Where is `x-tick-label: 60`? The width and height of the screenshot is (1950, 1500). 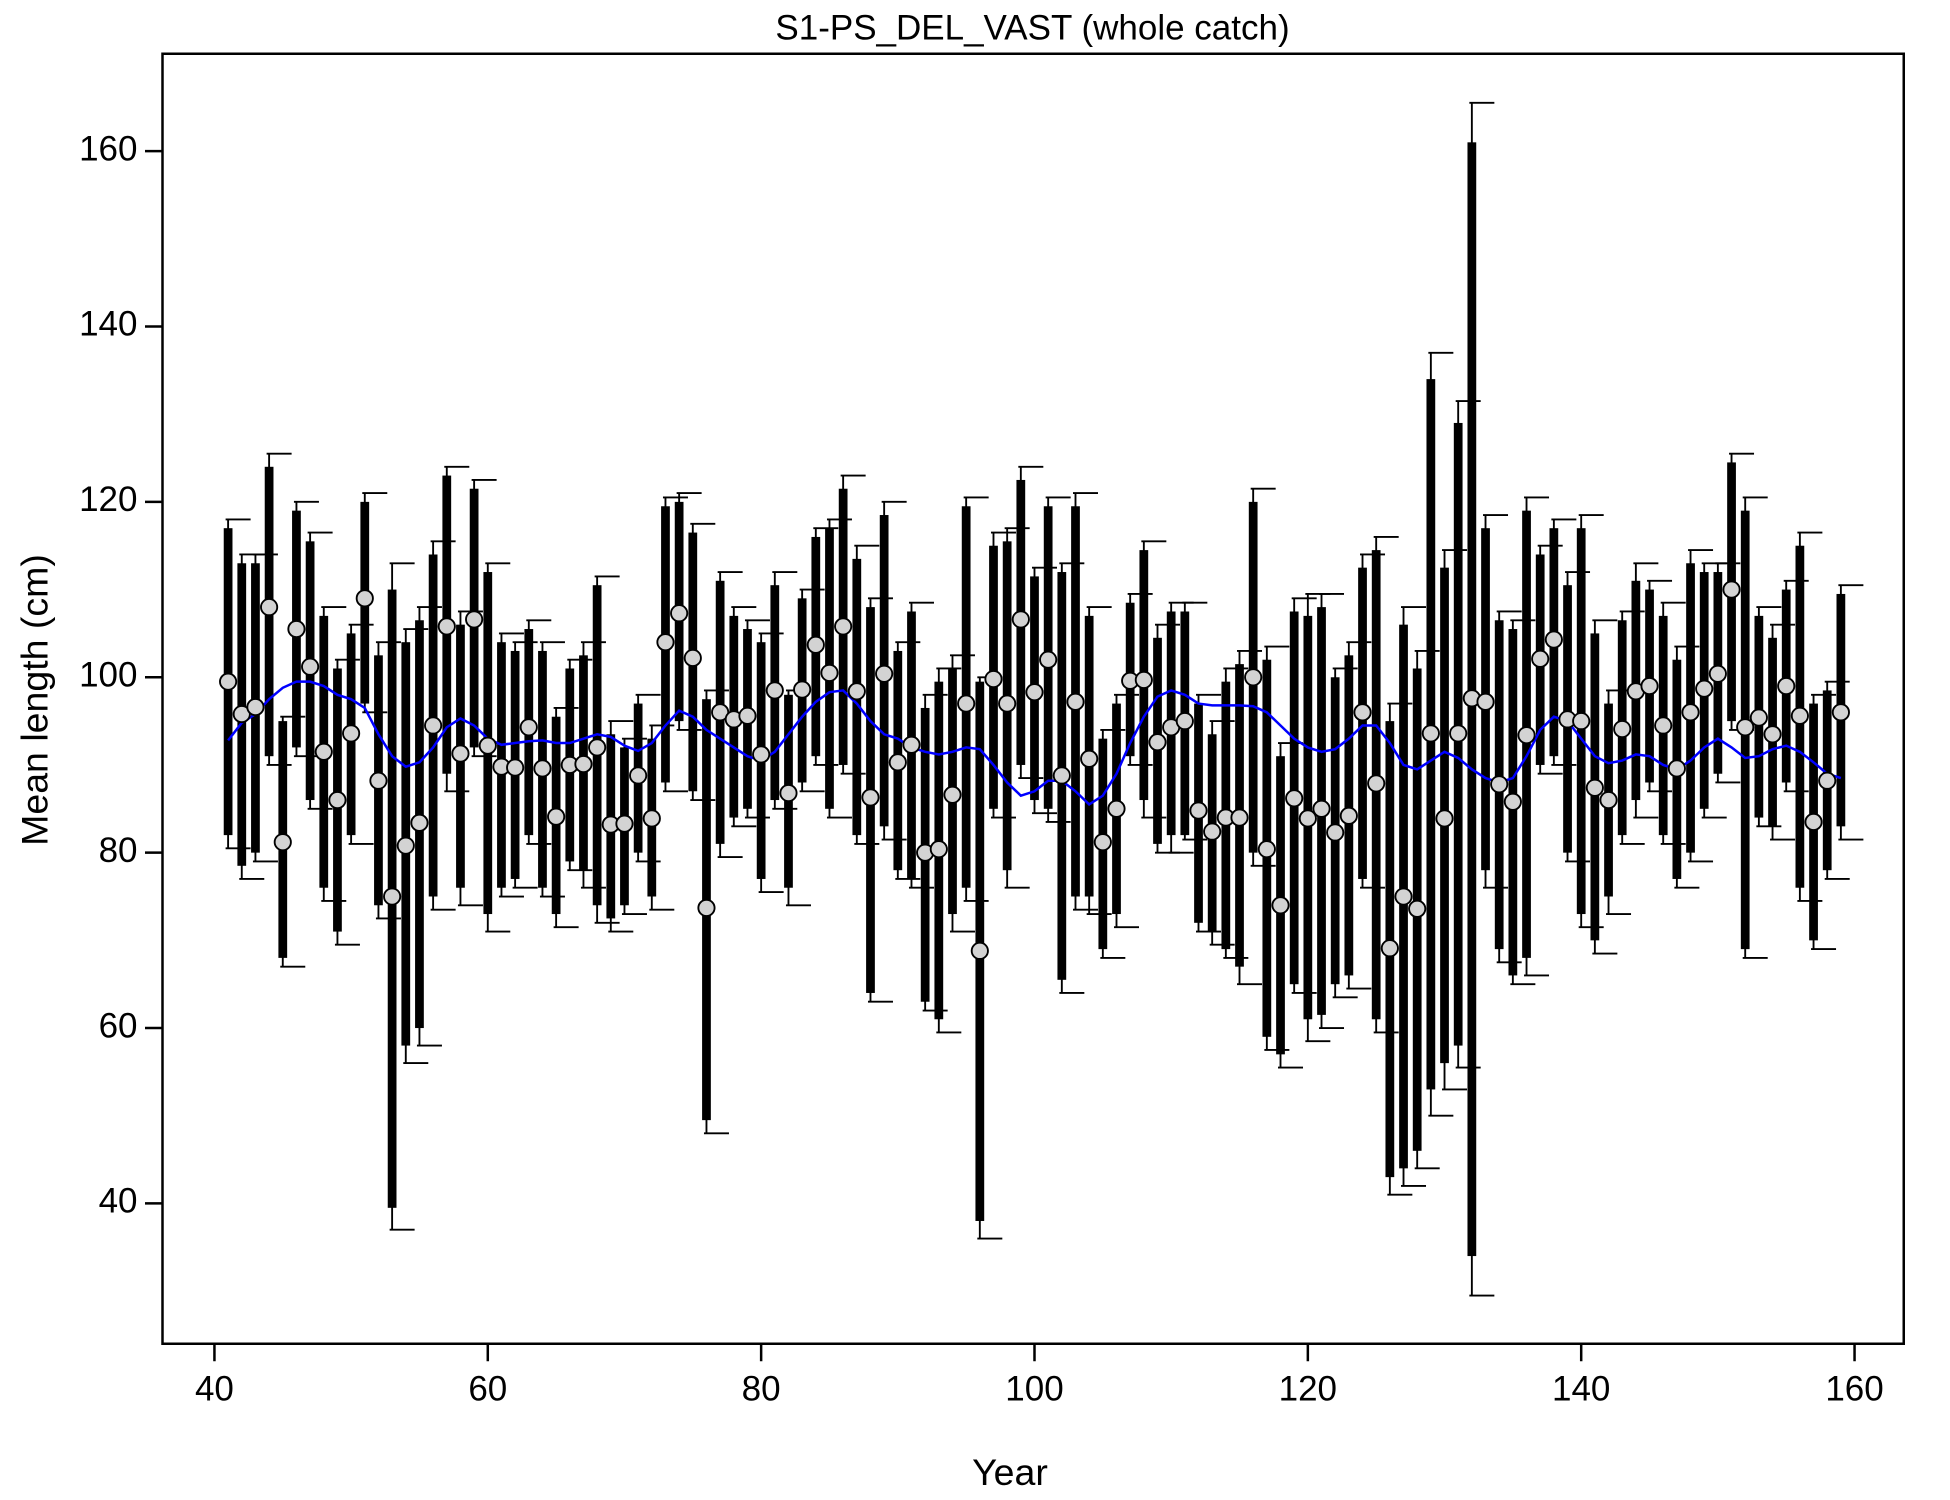 x-tick-label: 60 is located at coordinates (487, 1389).